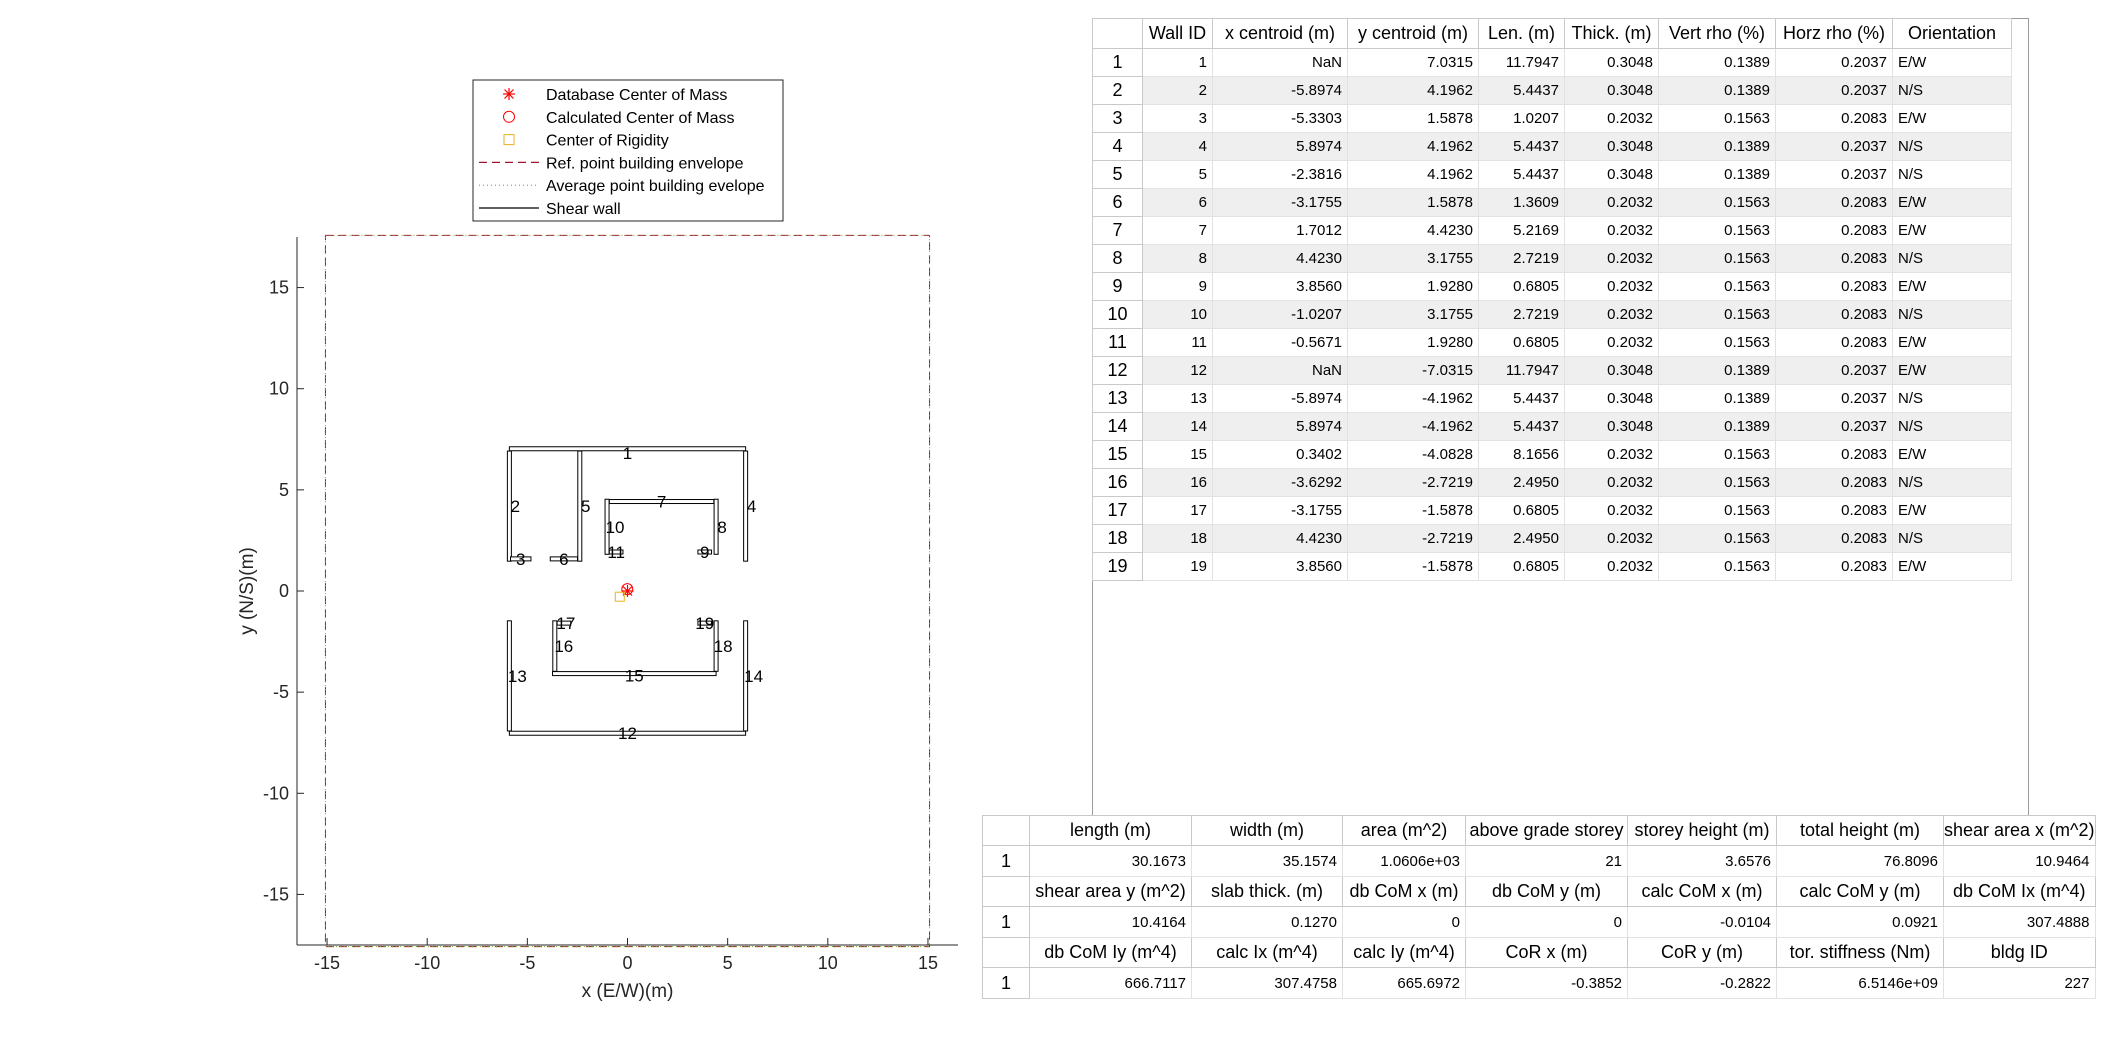  I want to click on table-cell: 3, so click(1177, 118).